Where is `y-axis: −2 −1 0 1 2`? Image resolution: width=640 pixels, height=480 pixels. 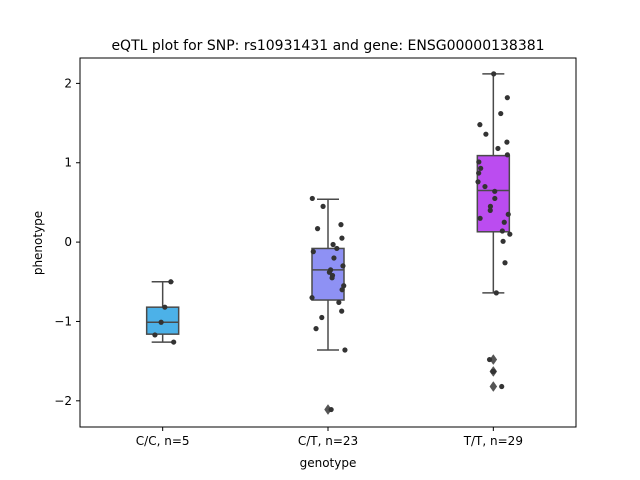
y-axis: −2 −1 0 1 2 is located at coordinates (67, 242).